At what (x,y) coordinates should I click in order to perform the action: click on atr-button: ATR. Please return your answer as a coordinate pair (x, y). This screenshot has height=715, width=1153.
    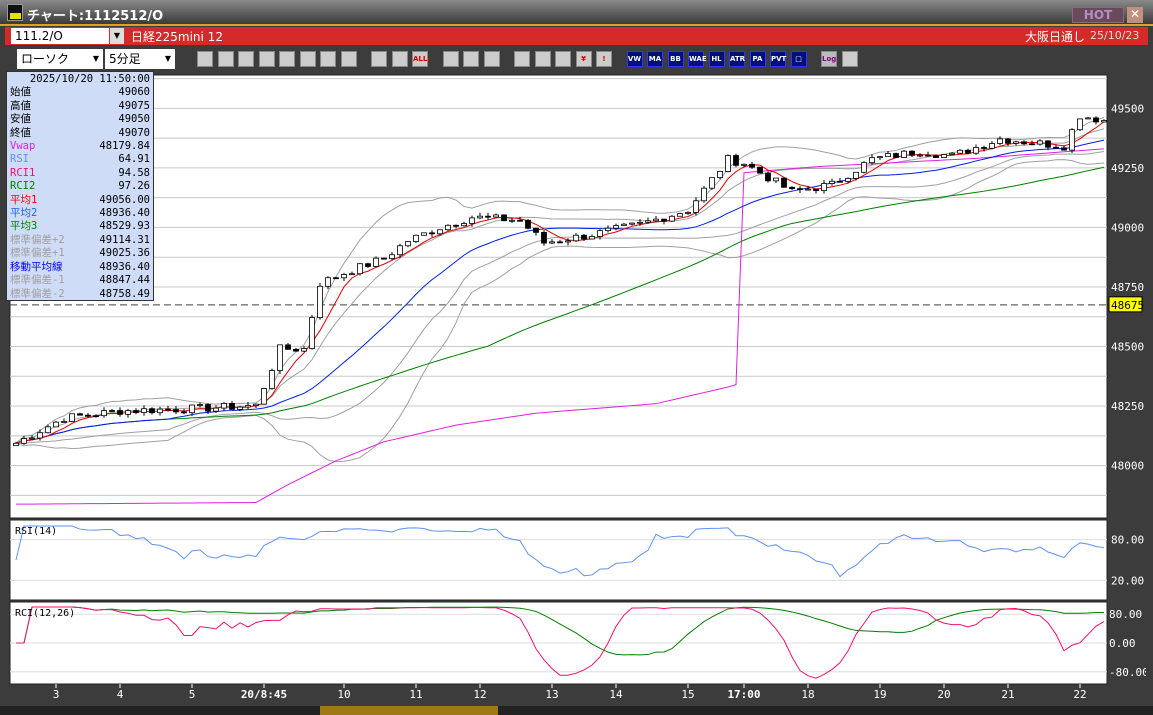
    Looking at the image, I should click on (737, 59).